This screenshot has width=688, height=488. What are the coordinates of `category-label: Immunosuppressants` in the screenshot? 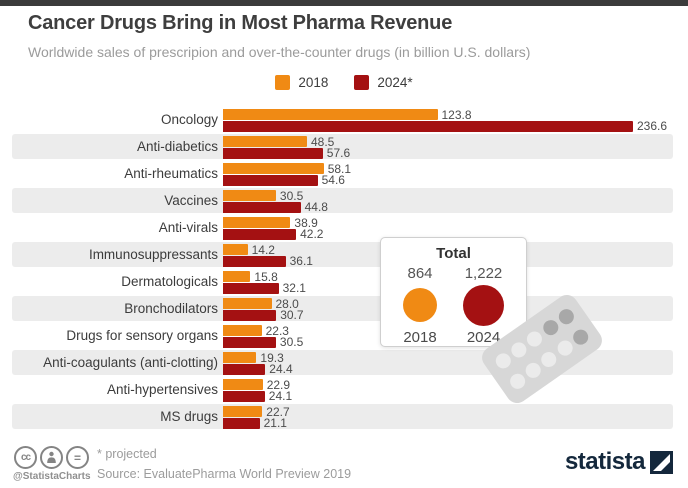 It's located at (153, 254).